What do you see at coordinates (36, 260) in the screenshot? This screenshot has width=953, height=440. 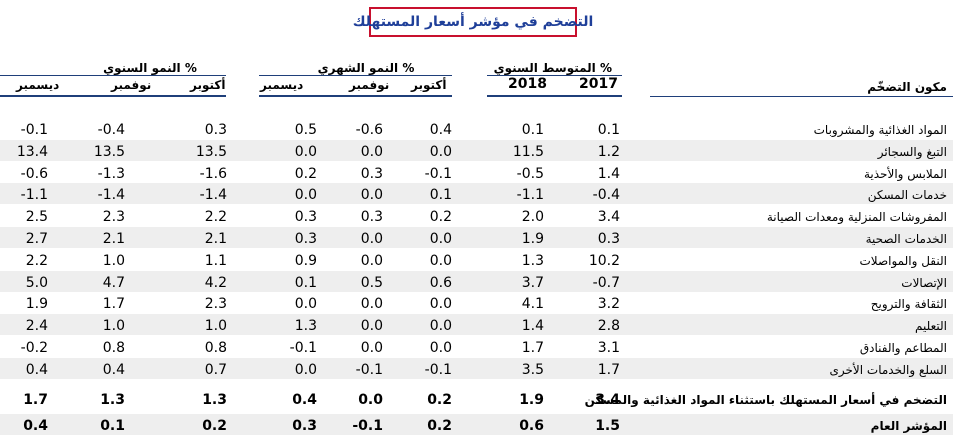 I see `cell-ag-dec: 2.2` at bounding box center [36, 260].